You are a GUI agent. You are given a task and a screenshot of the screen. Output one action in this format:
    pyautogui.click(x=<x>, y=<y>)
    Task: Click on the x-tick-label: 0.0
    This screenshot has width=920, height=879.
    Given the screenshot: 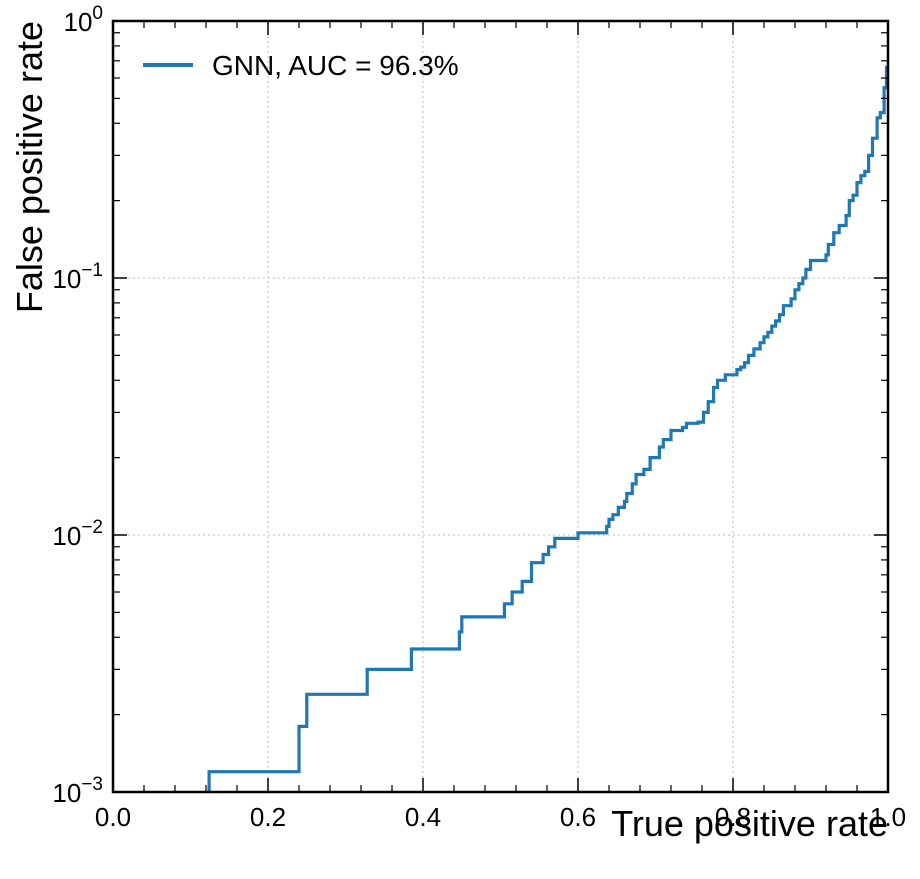 What is the action you would take?
    pyautogui.click(x=113, y=817)
    